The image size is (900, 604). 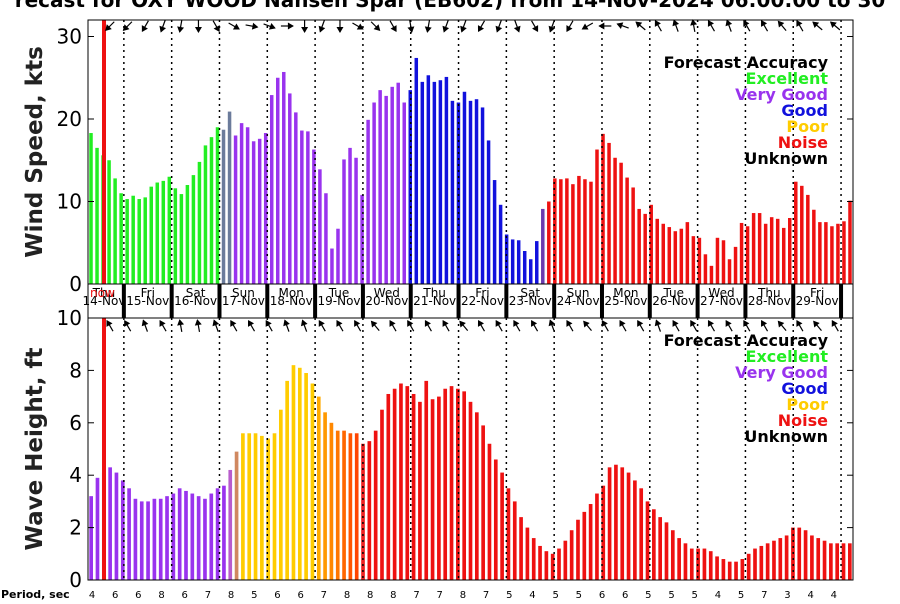 I want to click on day-name-label: Sat, so click(x=530, y=293).